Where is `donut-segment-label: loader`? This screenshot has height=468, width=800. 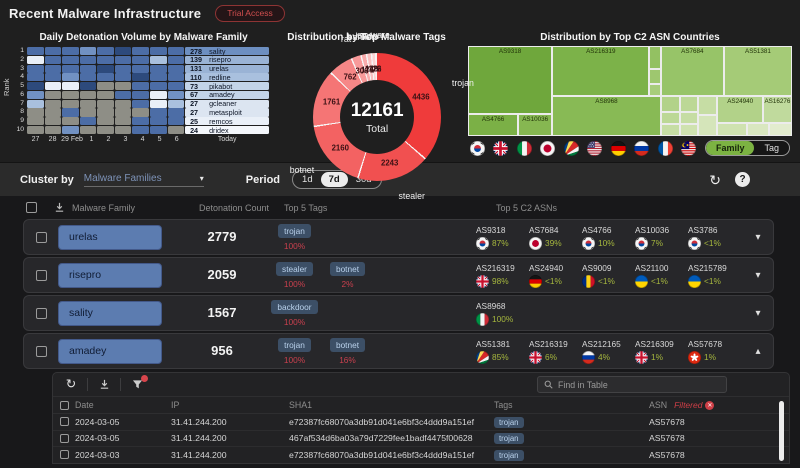
donut-segment-label: loader is located at coordinates (367, 35).